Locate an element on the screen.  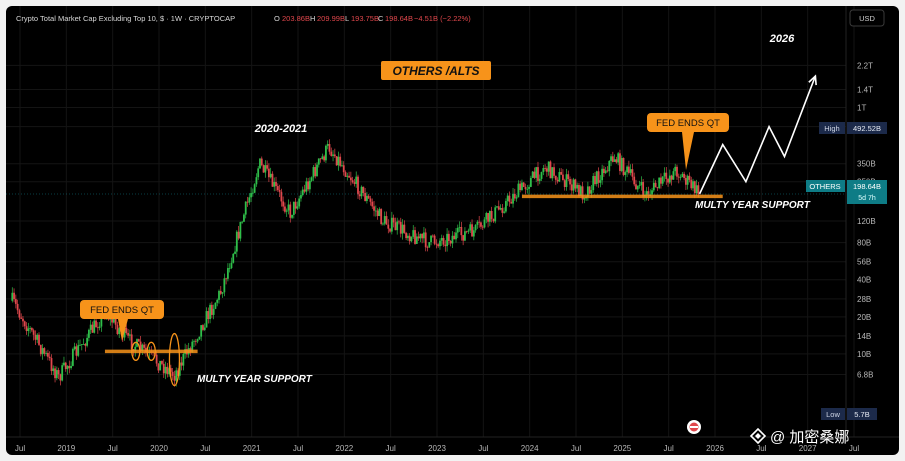
bar-countdown: 5d 7h is located at coordinates (867, 198).